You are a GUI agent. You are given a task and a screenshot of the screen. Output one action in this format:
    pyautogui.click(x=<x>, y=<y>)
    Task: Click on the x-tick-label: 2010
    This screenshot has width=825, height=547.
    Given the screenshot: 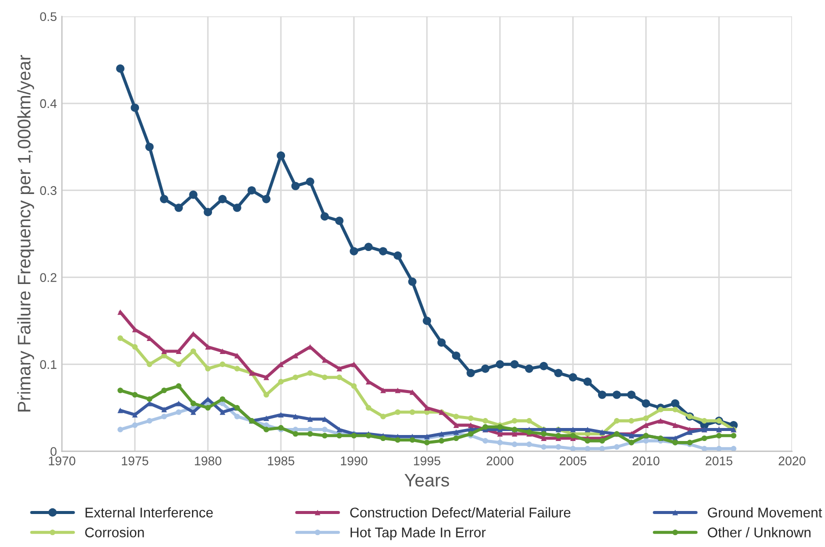 What is the action you would take?
    pyautogui.click(x=646, y=461)
    